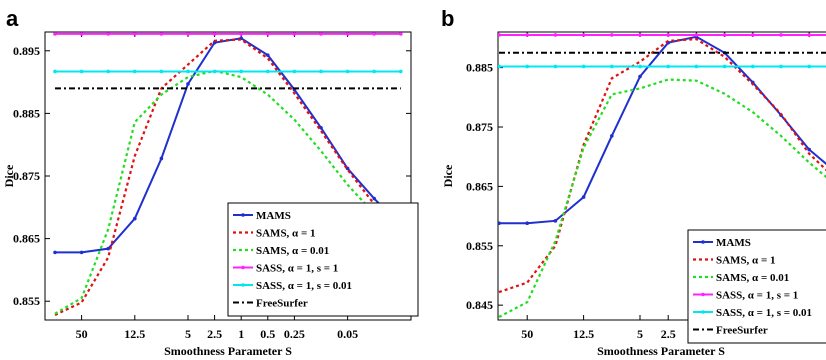 Image resolution: width=826 pixels, height=360 pixels. Describe the element at coordinates (12, 18) in the screenshot. I see `panel-letter-a: a` at that location.